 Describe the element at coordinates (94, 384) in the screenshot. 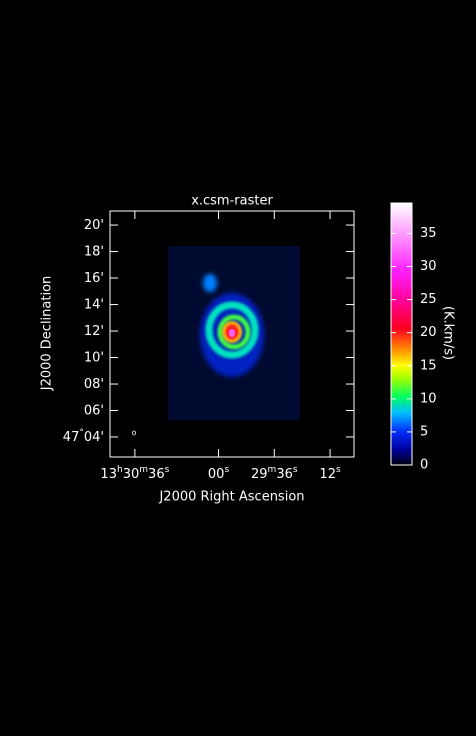

I see `y-tick-label: 08'` at that location.